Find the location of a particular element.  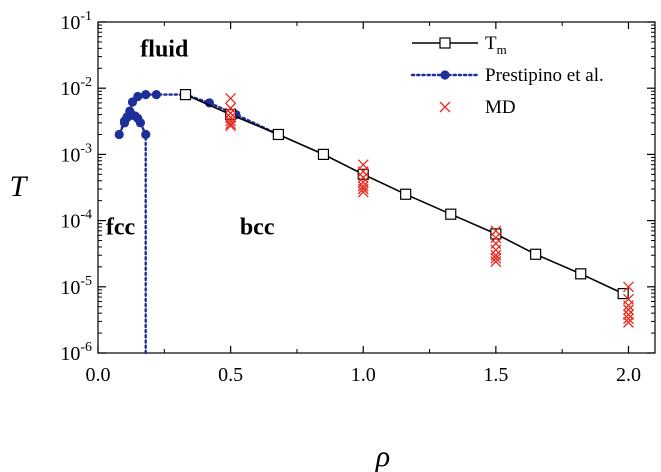

y-tick-label: 10⁻⁶ is located at coordinates (76, 352).